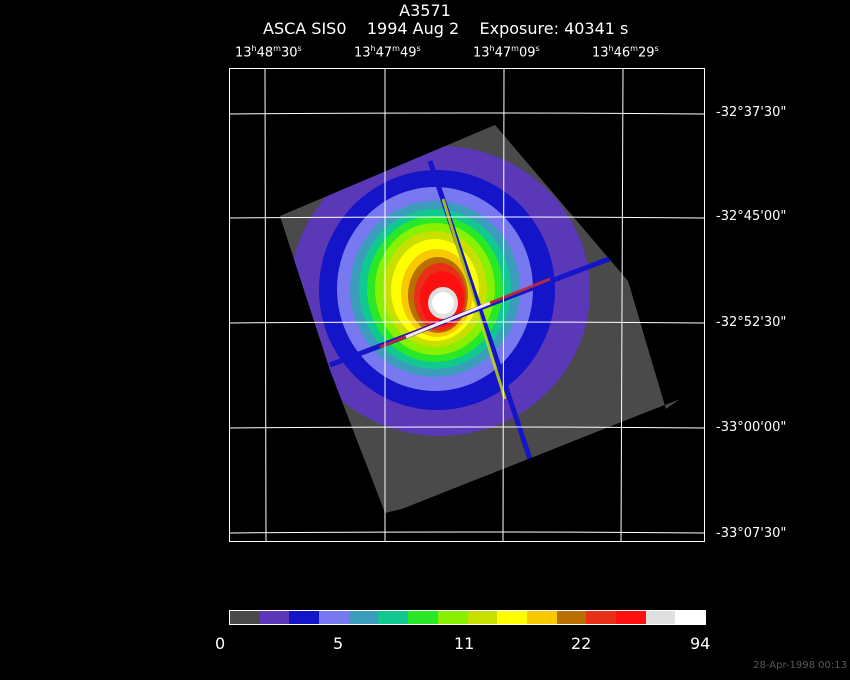  I want to click on chart-subtitle: ASCA SIS0 1994 Aug 2 Exposure: 40341 s, so click(445, 28).